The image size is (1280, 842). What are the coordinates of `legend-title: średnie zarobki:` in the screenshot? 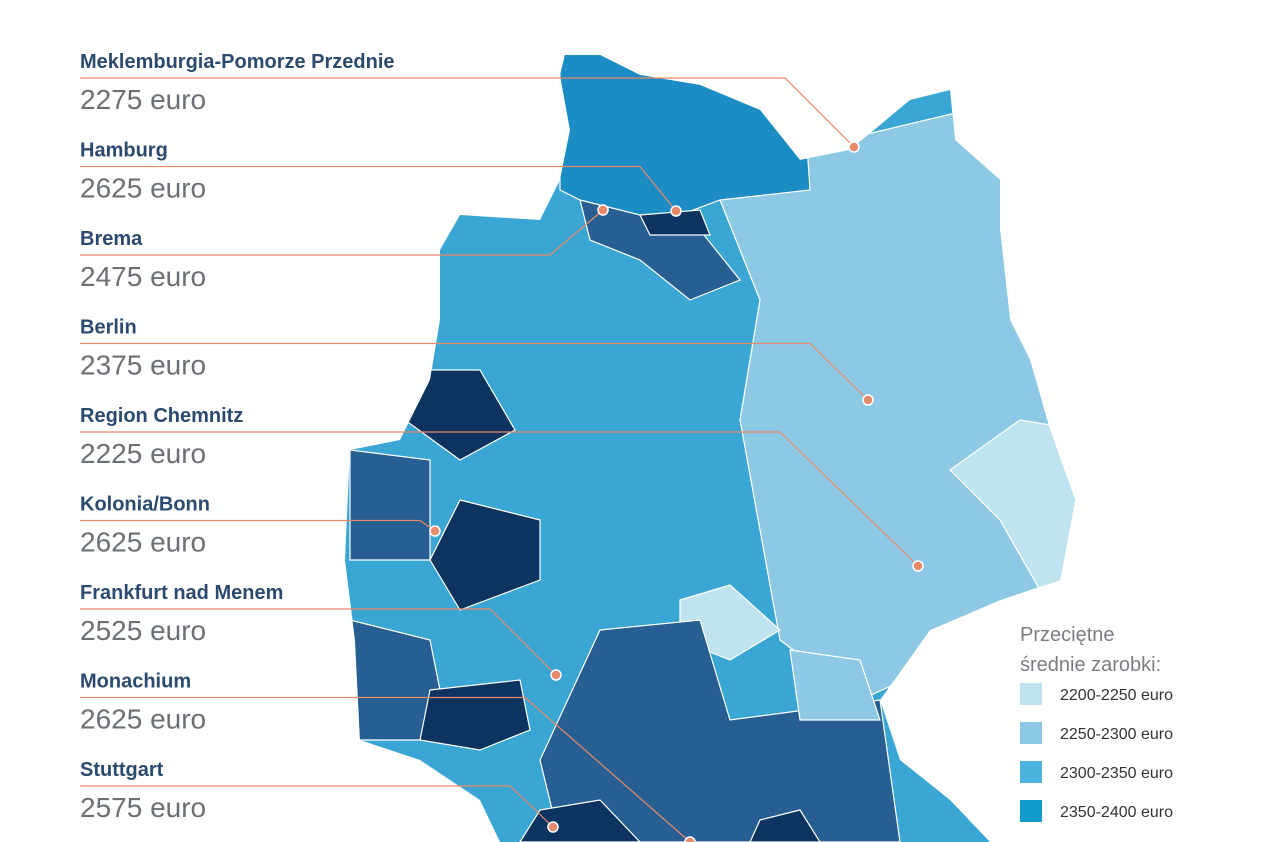 It's located at (1090, 665).